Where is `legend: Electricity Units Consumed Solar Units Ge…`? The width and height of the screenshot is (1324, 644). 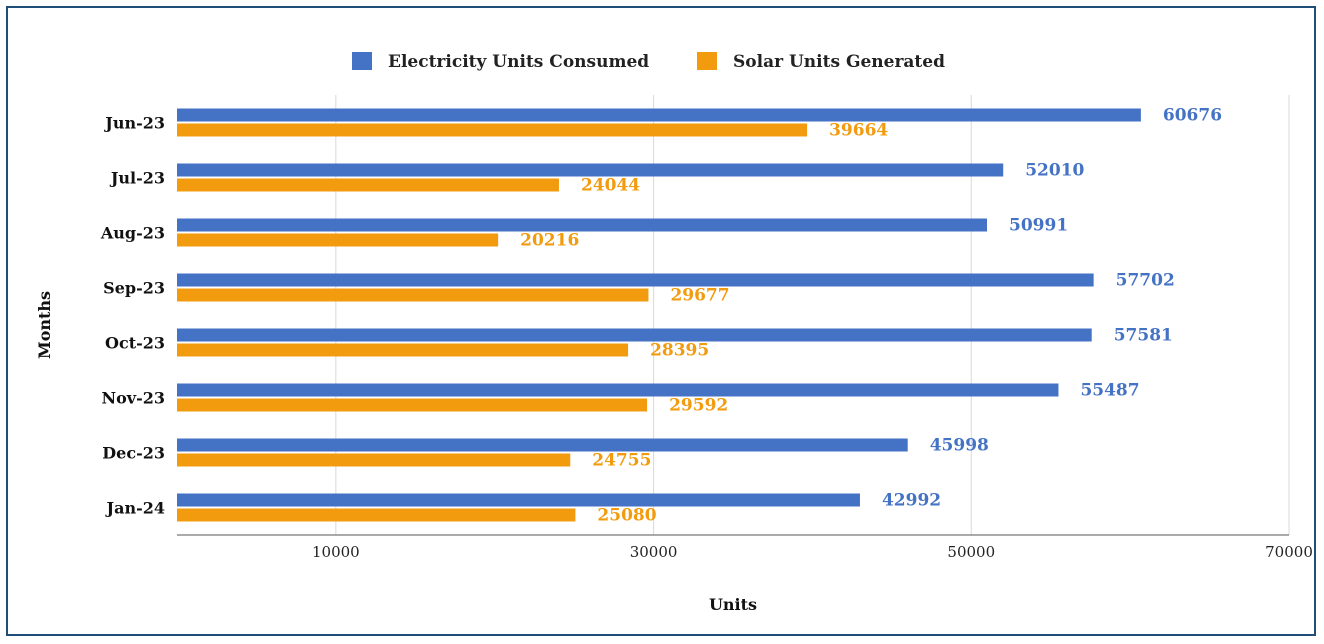 legend: Electricity Units Consumed Solar Units Ge… is located at coordinates (648, 62).